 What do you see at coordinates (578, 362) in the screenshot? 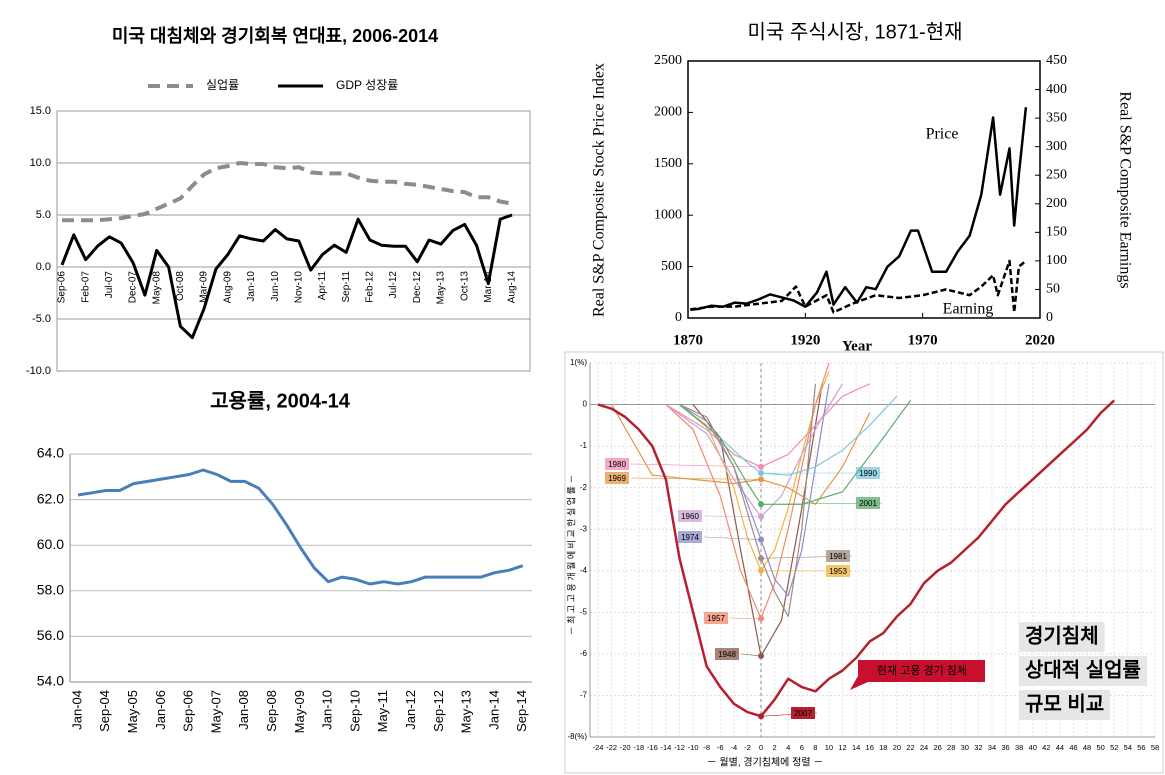
I see `y-tick-label: 1(%)` at bounding box center [578, 362].